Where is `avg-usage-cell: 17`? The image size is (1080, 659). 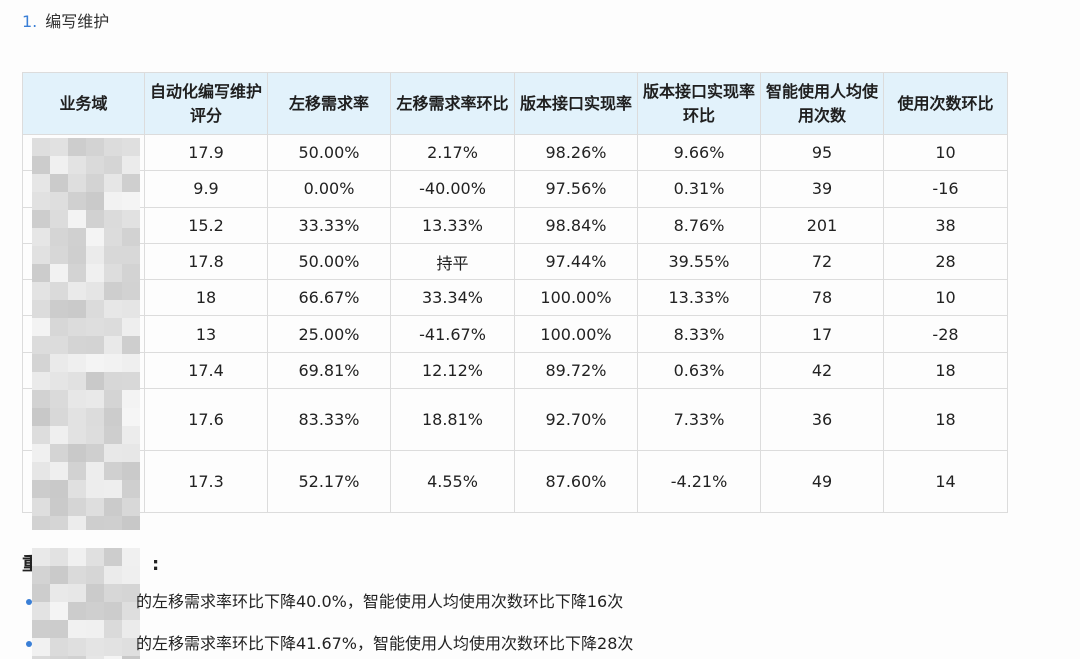
avg-usage-cell: 17 is located at coordinates (822, 334).